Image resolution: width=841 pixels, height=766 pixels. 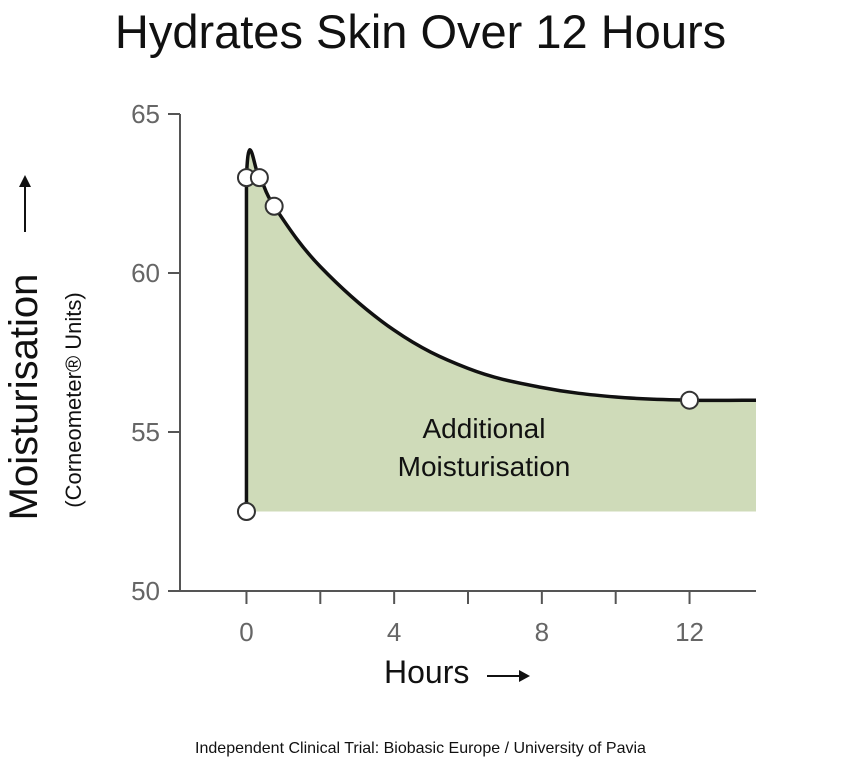 What do you see at coordinates (24, 397) in the screenshot?
I see `y-axis-title: Moisturisation` at bounding box center [24, 397].